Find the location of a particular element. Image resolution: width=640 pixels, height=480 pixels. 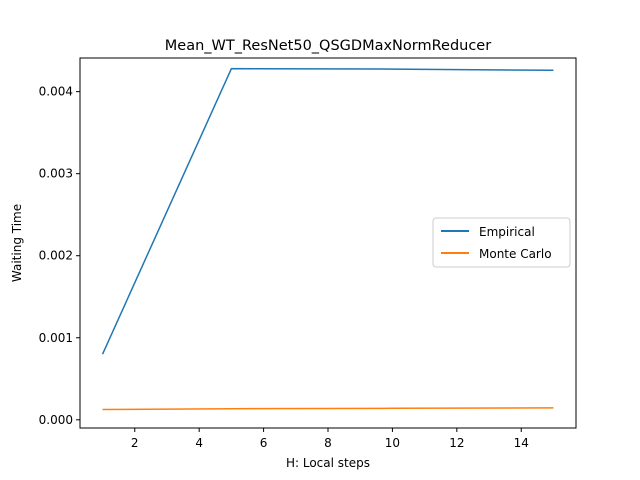

y-tick-label: 0.003 is located at coordinates (56, 174).